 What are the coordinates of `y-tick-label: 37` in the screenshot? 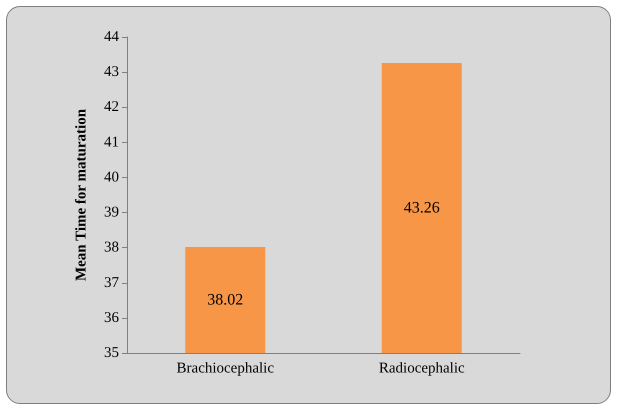 It's located at (112, 282).